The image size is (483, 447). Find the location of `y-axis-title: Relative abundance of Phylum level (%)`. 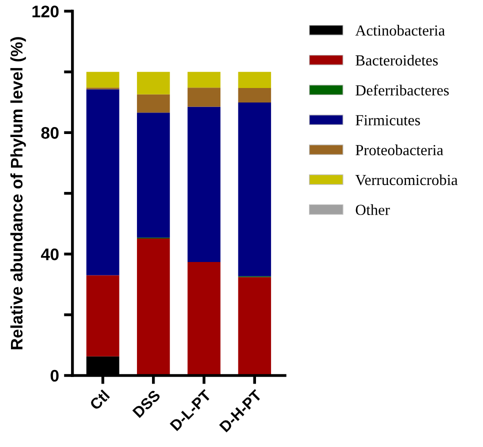

y-axis-title: Relative abundance of Phylum level (%) is located at coordinates (18, 193).